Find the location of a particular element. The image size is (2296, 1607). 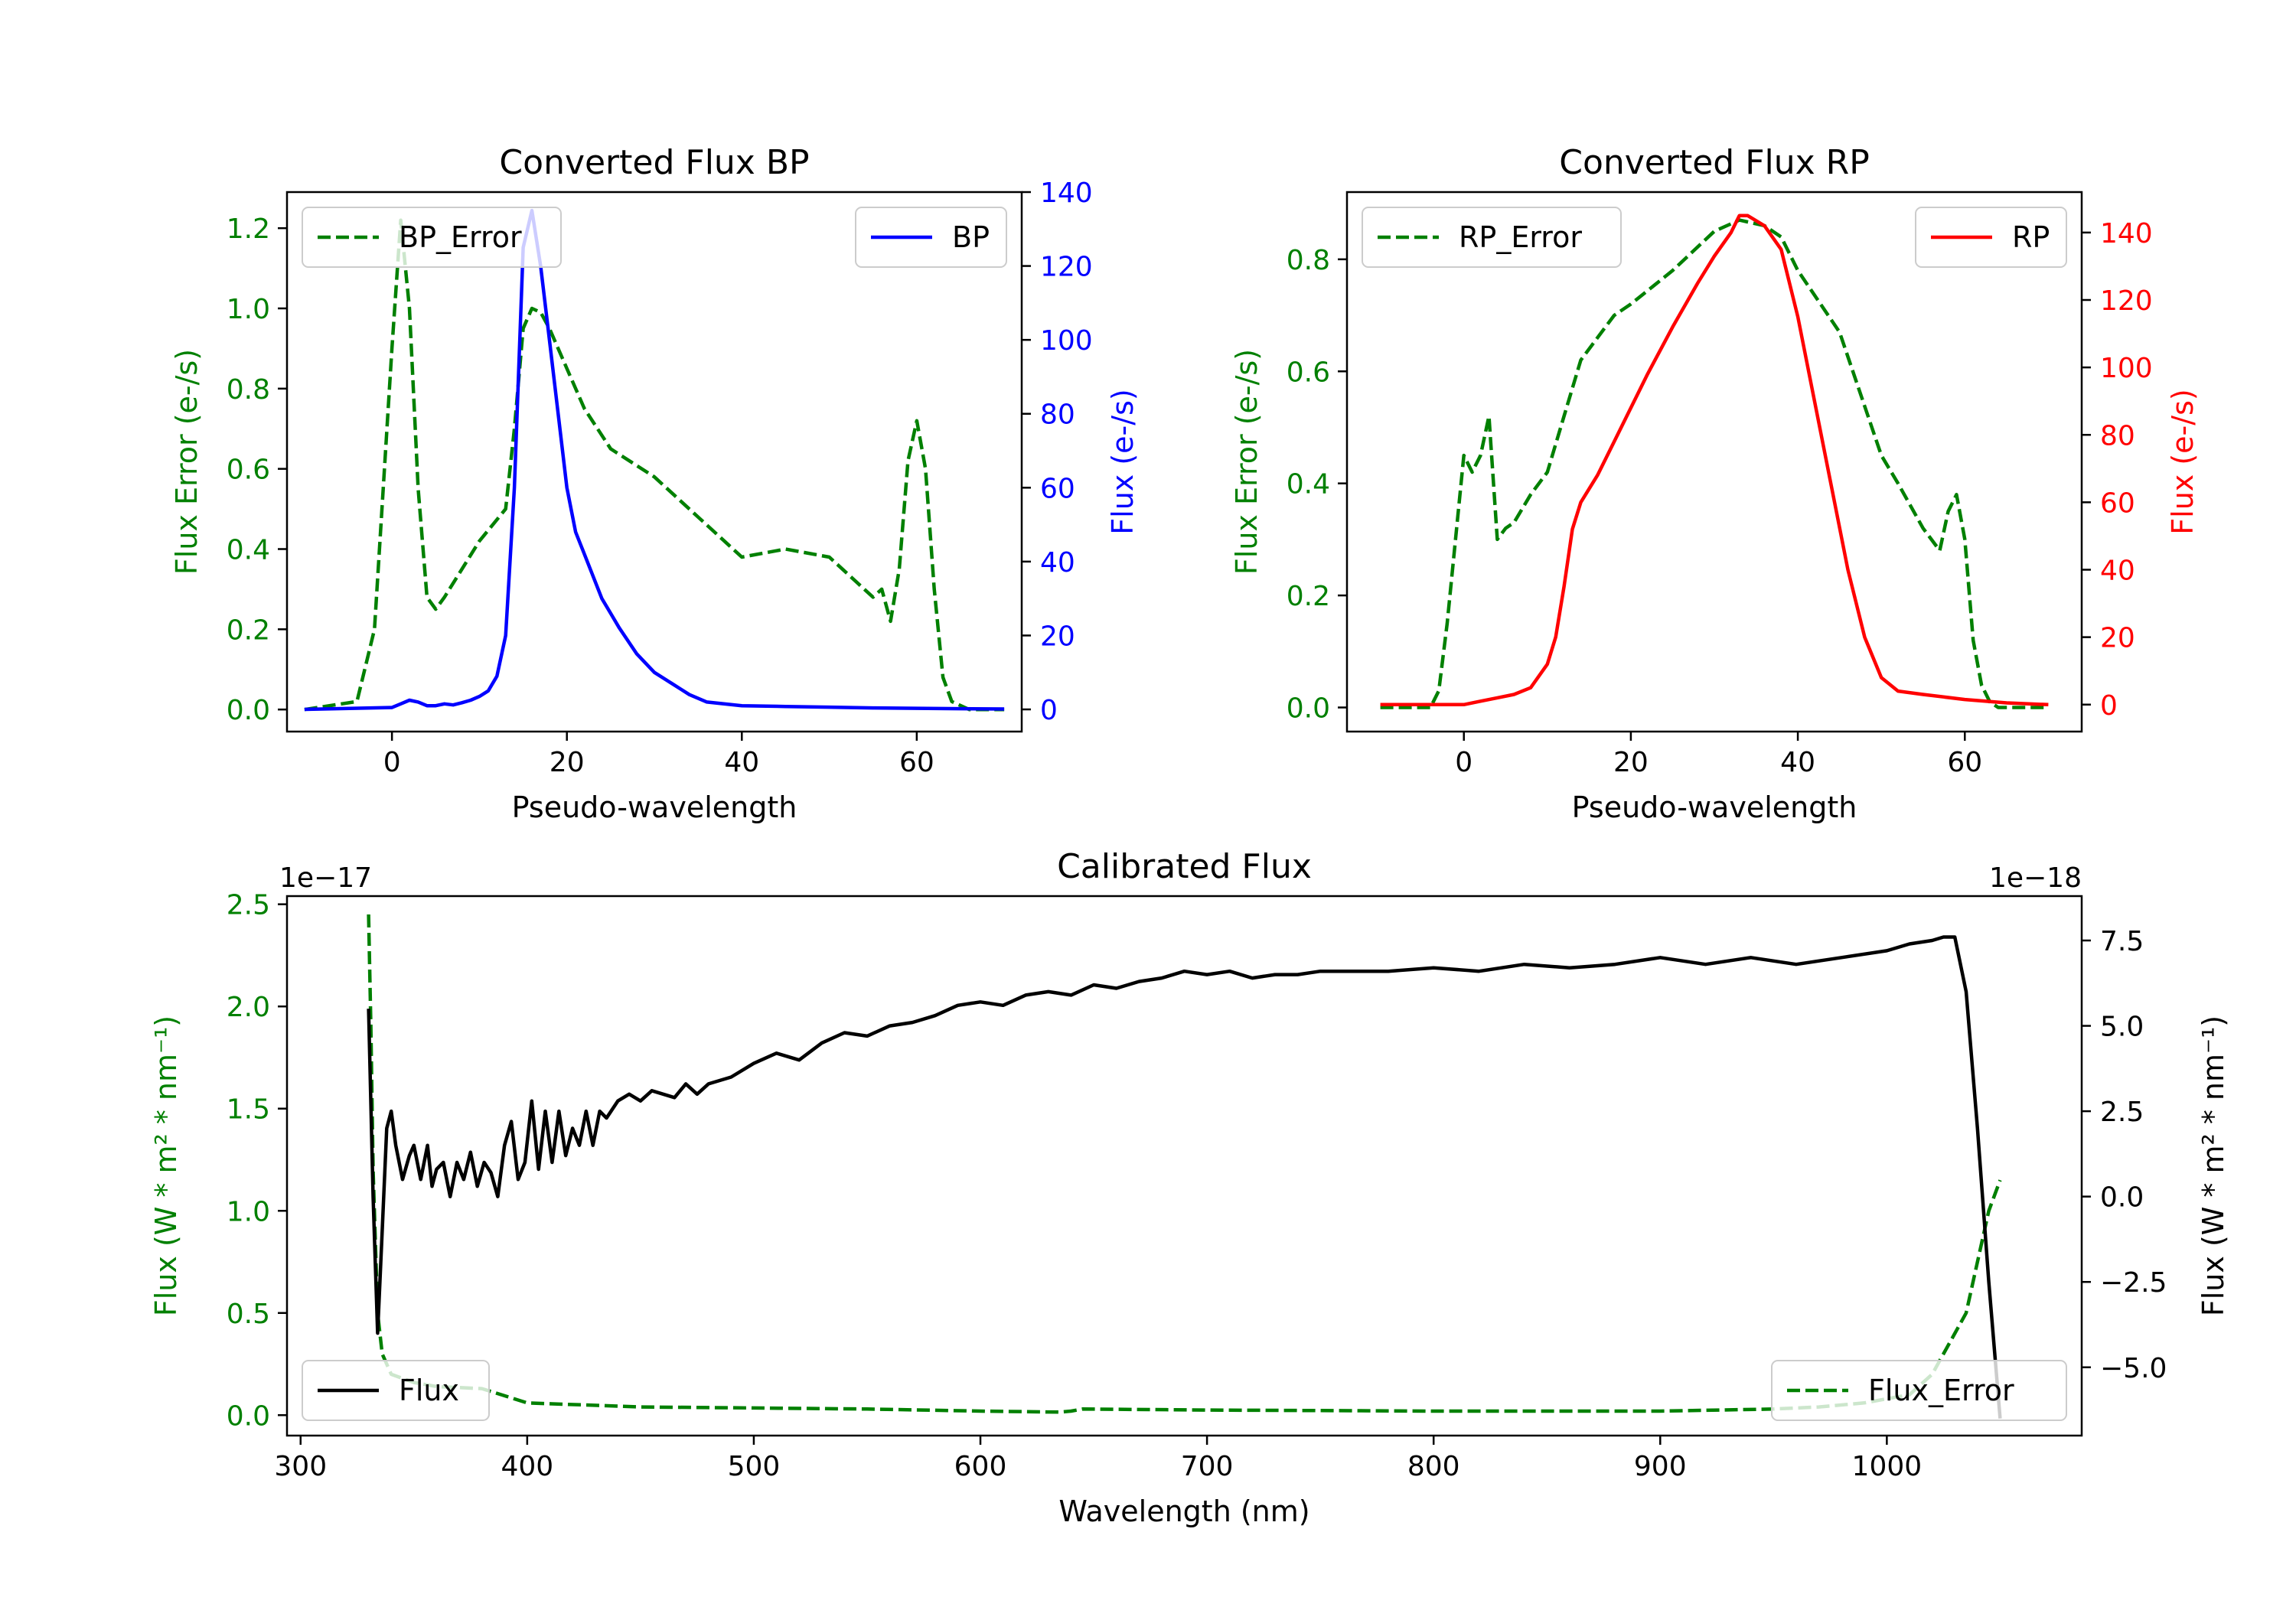

x-tick-label: 800 is located at coordinates (1433, 1466).